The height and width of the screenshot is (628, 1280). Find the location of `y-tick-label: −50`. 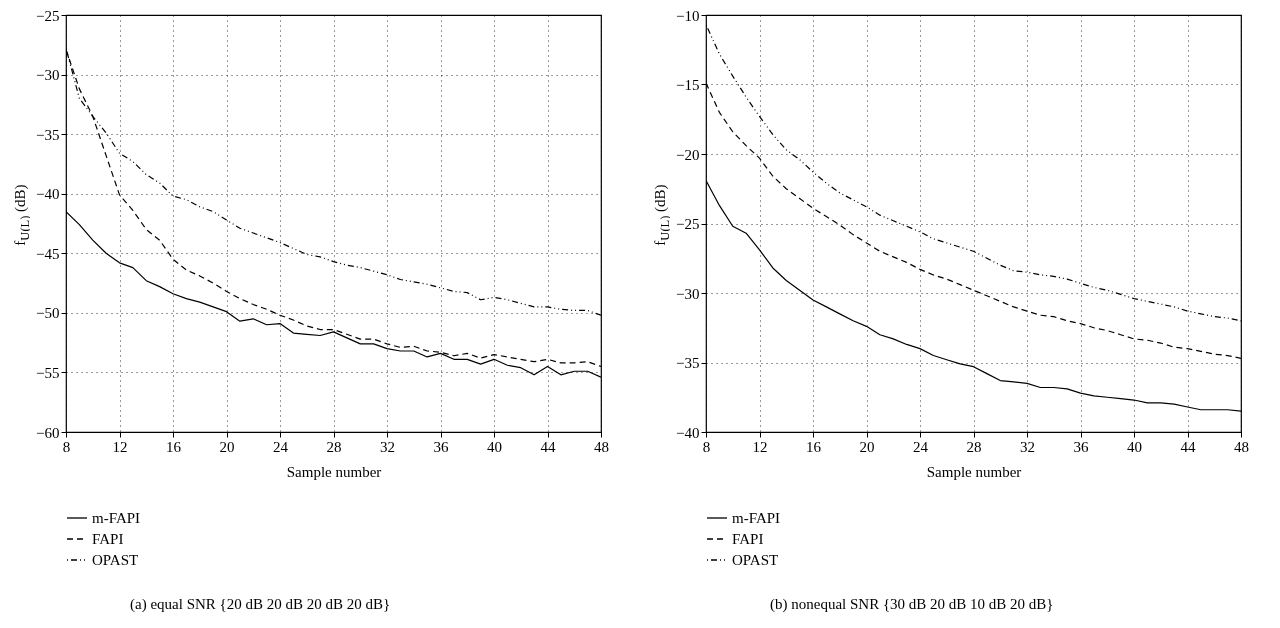

y-tick-label: −50 is located at coordinates (48, 313).